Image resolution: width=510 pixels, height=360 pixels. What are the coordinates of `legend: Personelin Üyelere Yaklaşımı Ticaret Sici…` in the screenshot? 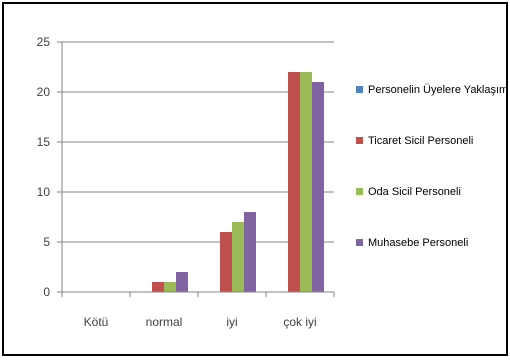 It's located at (433, 166).